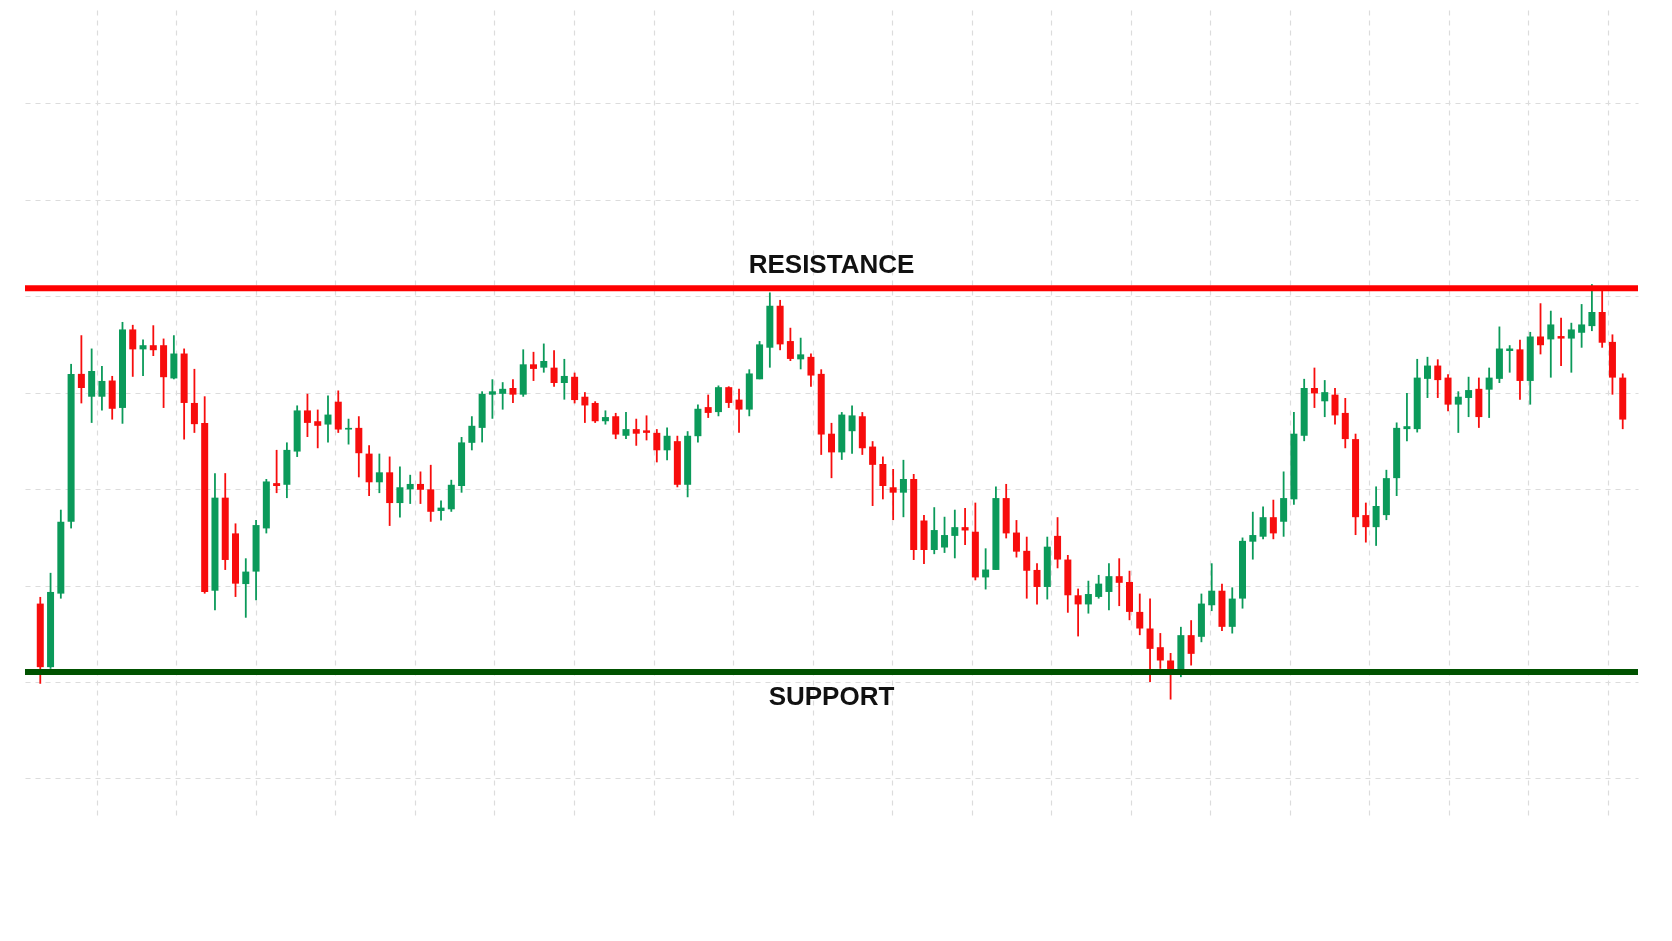 The width and height of the screenshot is (1672, 941). Describe the element at coordinates (831, 264) in the screenshot. I see `ref-line-label: RESISTANCE` at that location.